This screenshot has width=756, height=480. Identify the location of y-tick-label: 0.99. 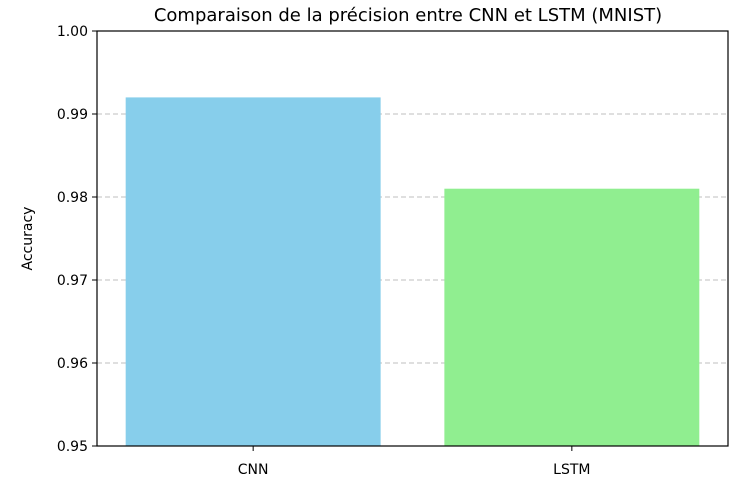
(72, 115).